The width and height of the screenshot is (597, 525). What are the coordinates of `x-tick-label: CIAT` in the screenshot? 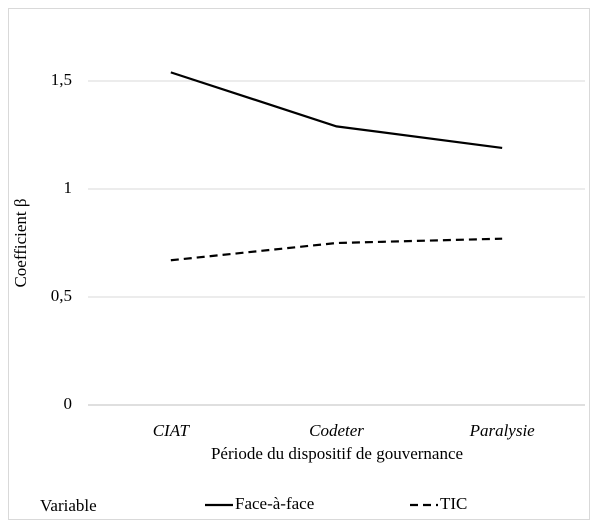 It's located at (172, 430).